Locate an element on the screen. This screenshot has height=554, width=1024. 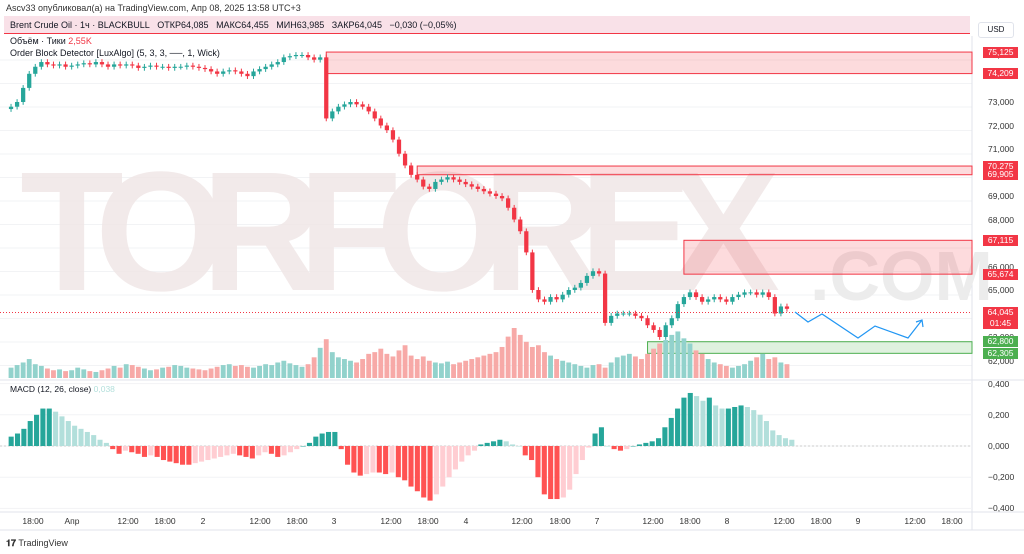
time-axis-label: 3 is located at coordinates (334, 521).